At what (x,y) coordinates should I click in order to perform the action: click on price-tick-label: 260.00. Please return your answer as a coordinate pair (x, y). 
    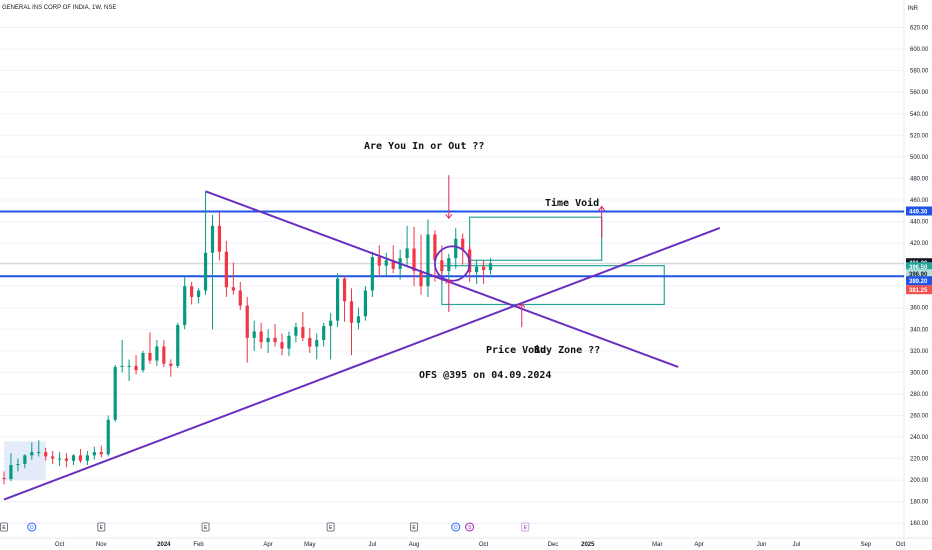
    Looking at the image, I should click on (919, 416).